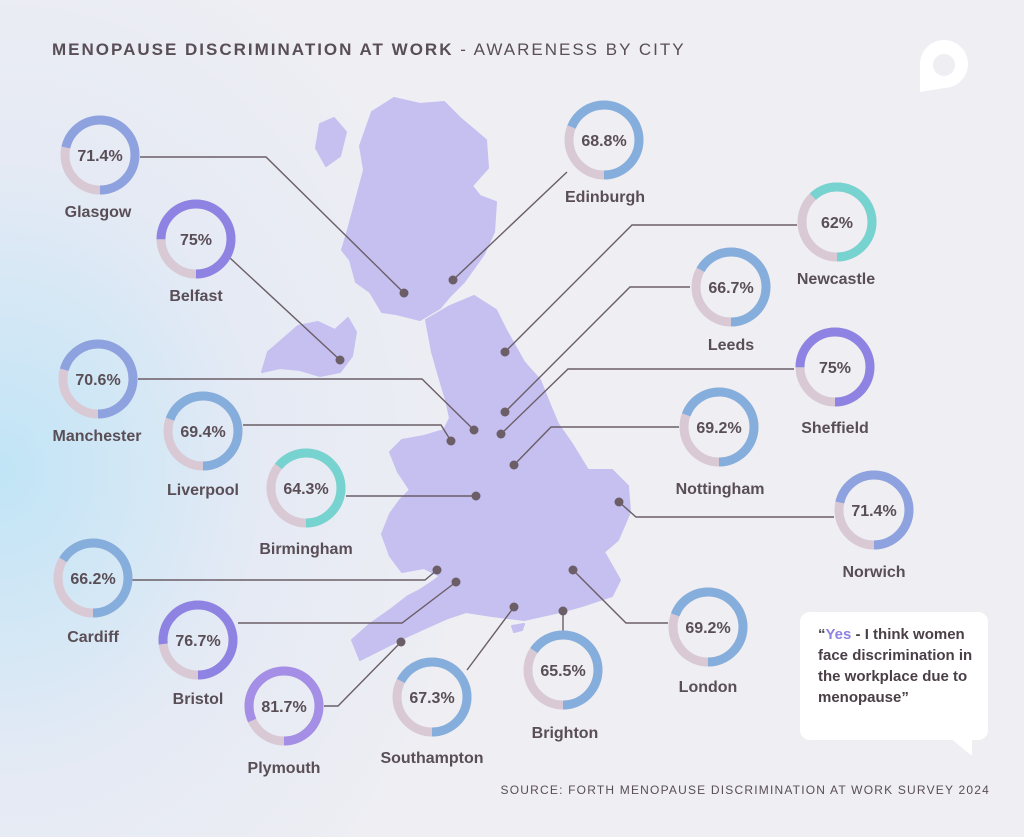 This screenshot has width=1024, height=837. I want to click on speech-bubble-logo-icon, so click(944, 66).